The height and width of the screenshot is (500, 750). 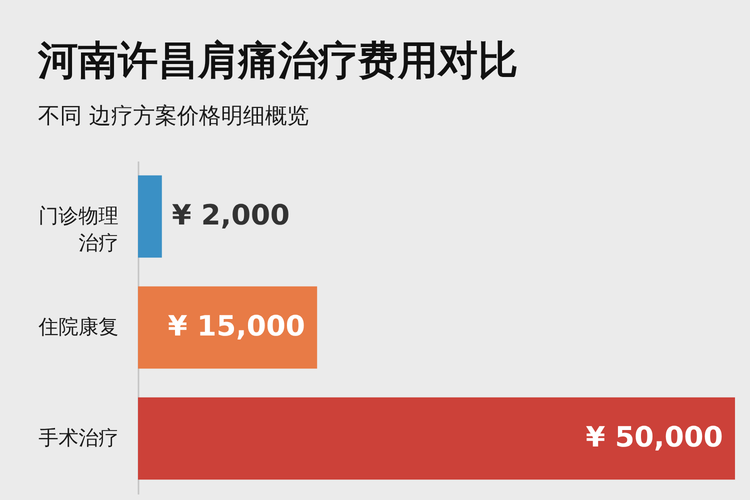 What do you see at coordinates (231, 215) in the screenshot?
I see `data-label: ¥ 2,000` at bounding box center [231, 215].